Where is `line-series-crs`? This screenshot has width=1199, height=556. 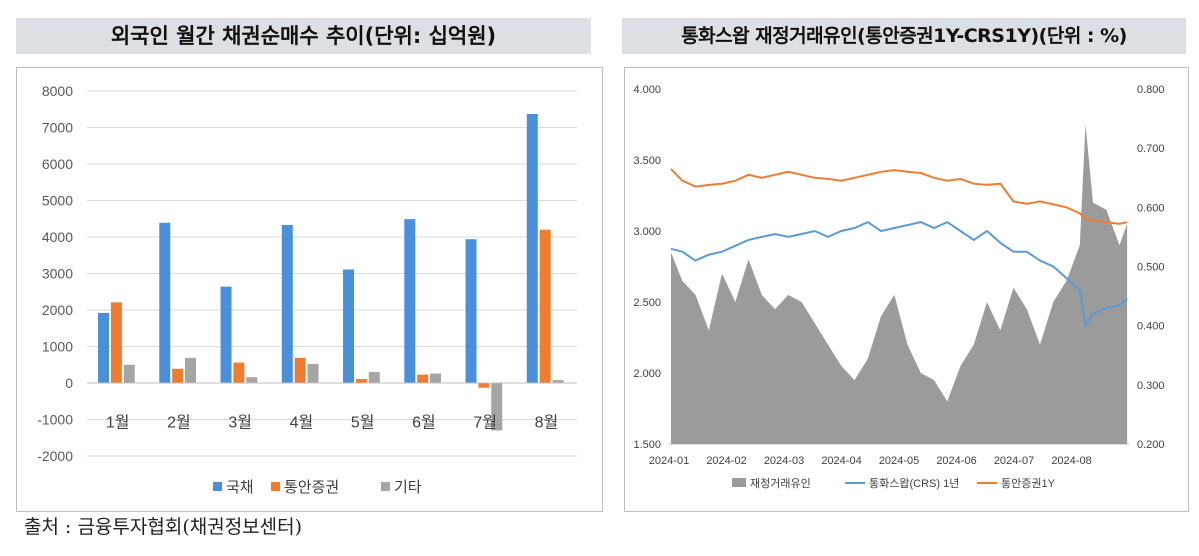
line-series-crs is located at coordinates (899, 274).